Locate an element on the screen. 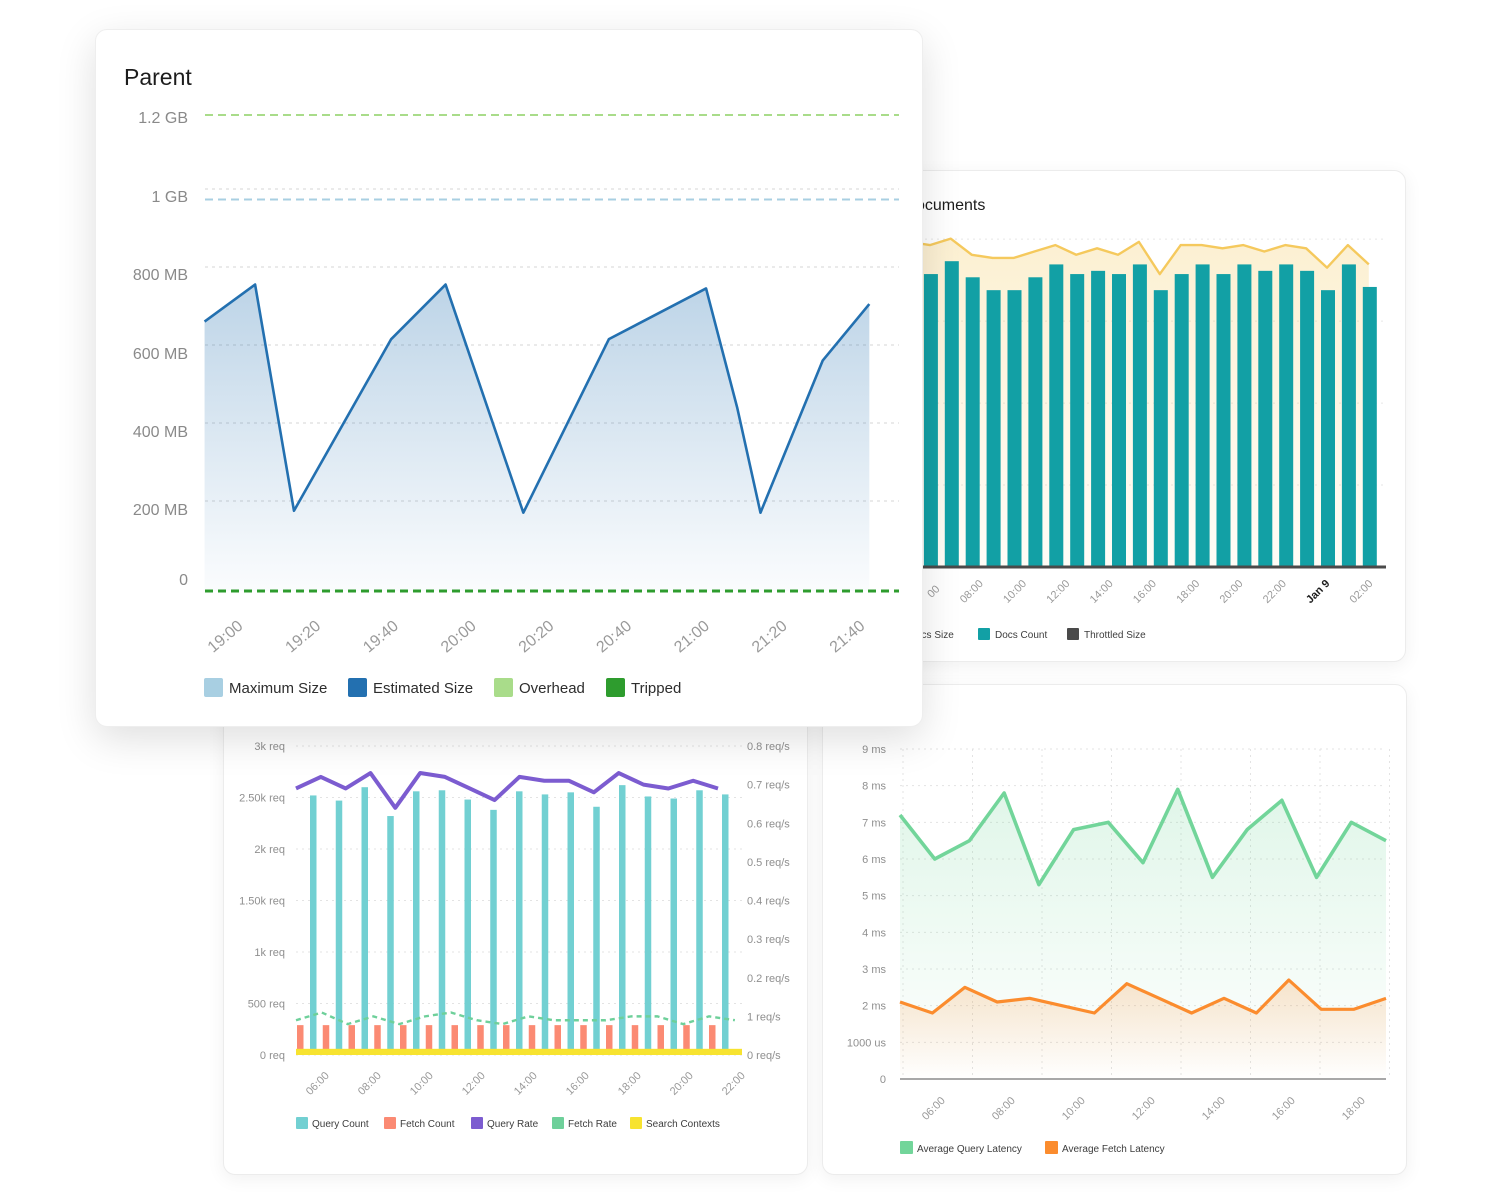 This screenshot has width=1501, height=1202. x-tick-label: 19:00 is located at coordinates (226, 636).